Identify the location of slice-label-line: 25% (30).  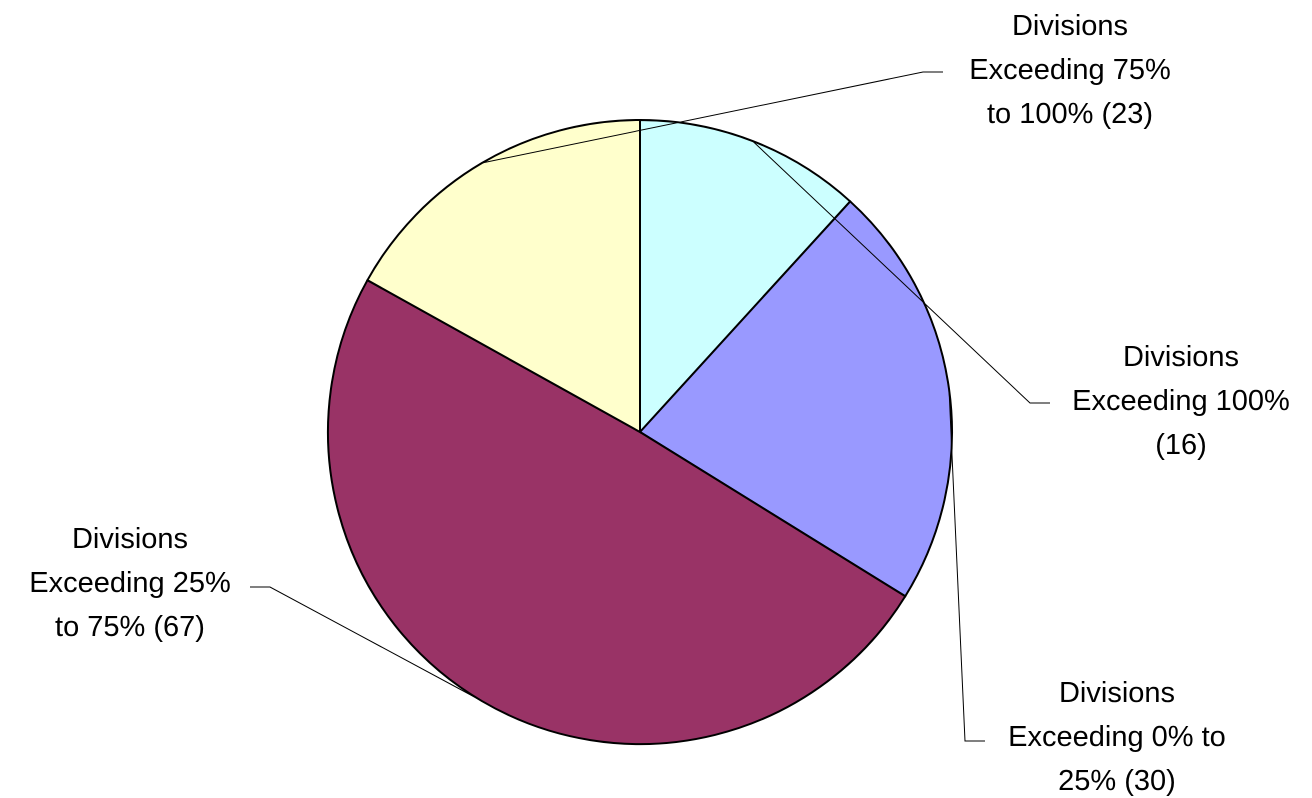
(1117, 781).